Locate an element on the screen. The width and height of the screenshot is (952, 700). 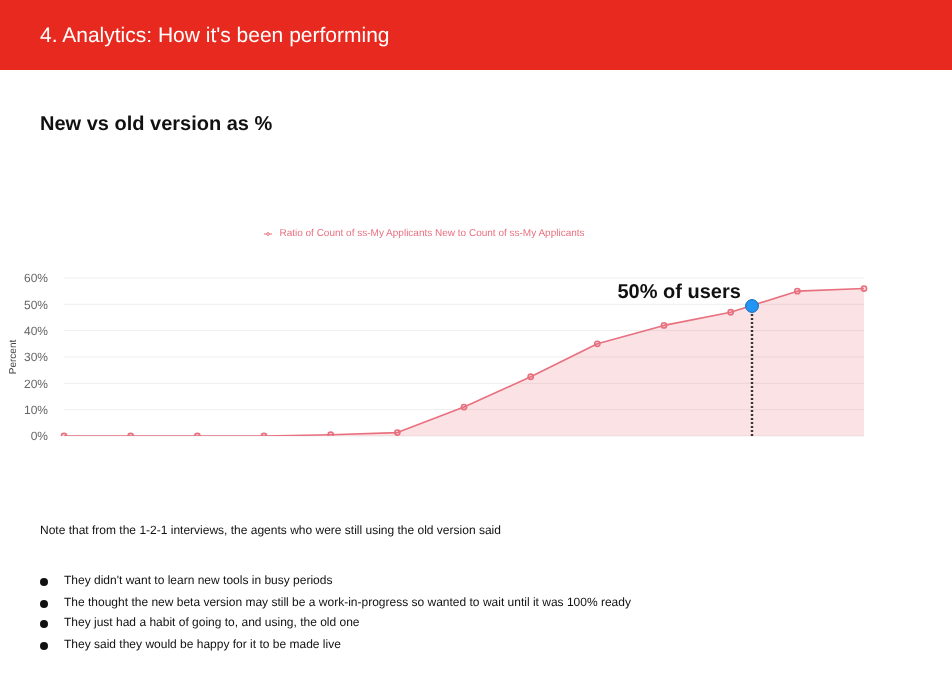
chart-title: 4. Analytics: How it's been performing is located at coordinates (215, 36).